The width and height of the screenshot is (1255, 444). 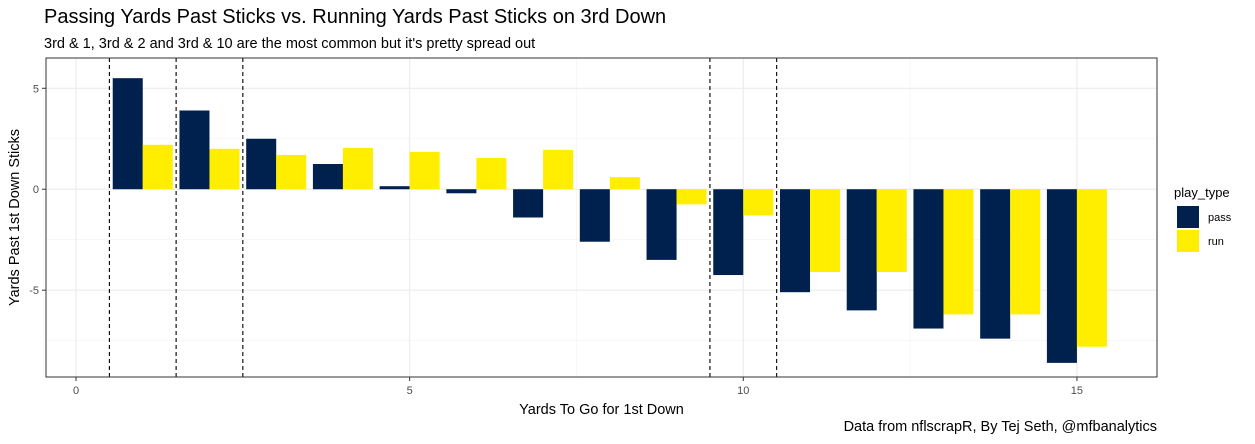 What do you see at coordinates (601, 410) in the screenshot?
I see `x-axis-title: Yards To Go for 1st Down` at bounding box center [601, 410].